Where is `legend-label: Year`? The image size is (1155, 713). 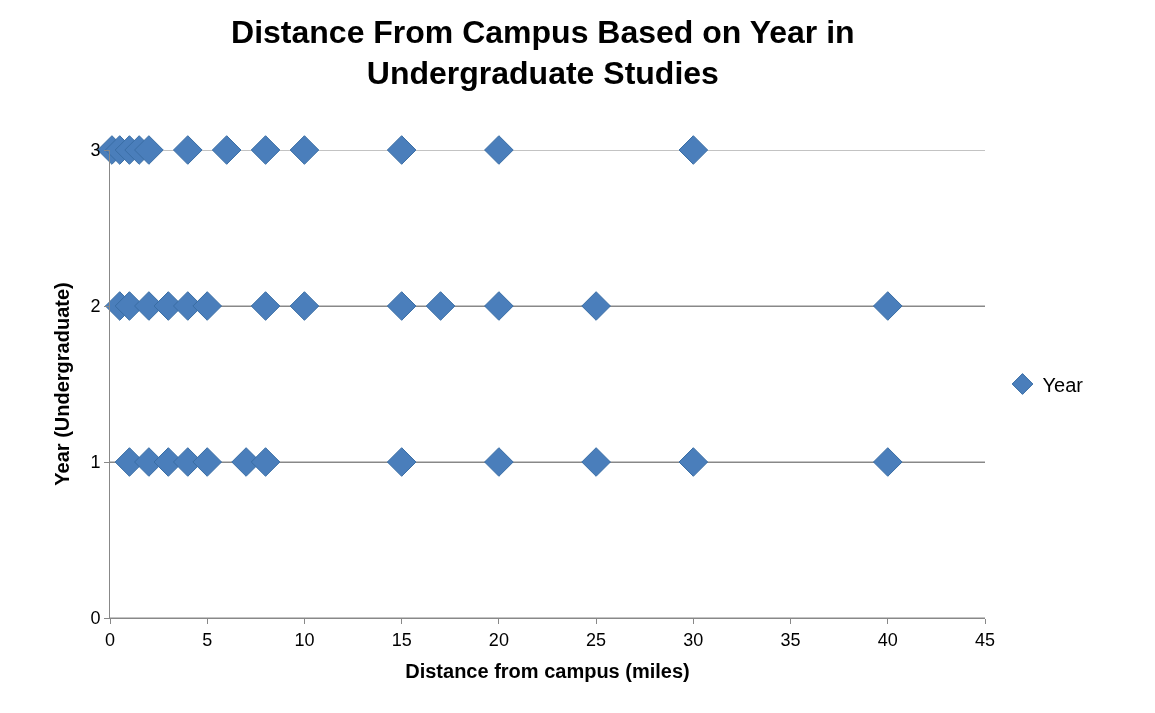
legend-label: Year is located at coordinates (1063, 384).